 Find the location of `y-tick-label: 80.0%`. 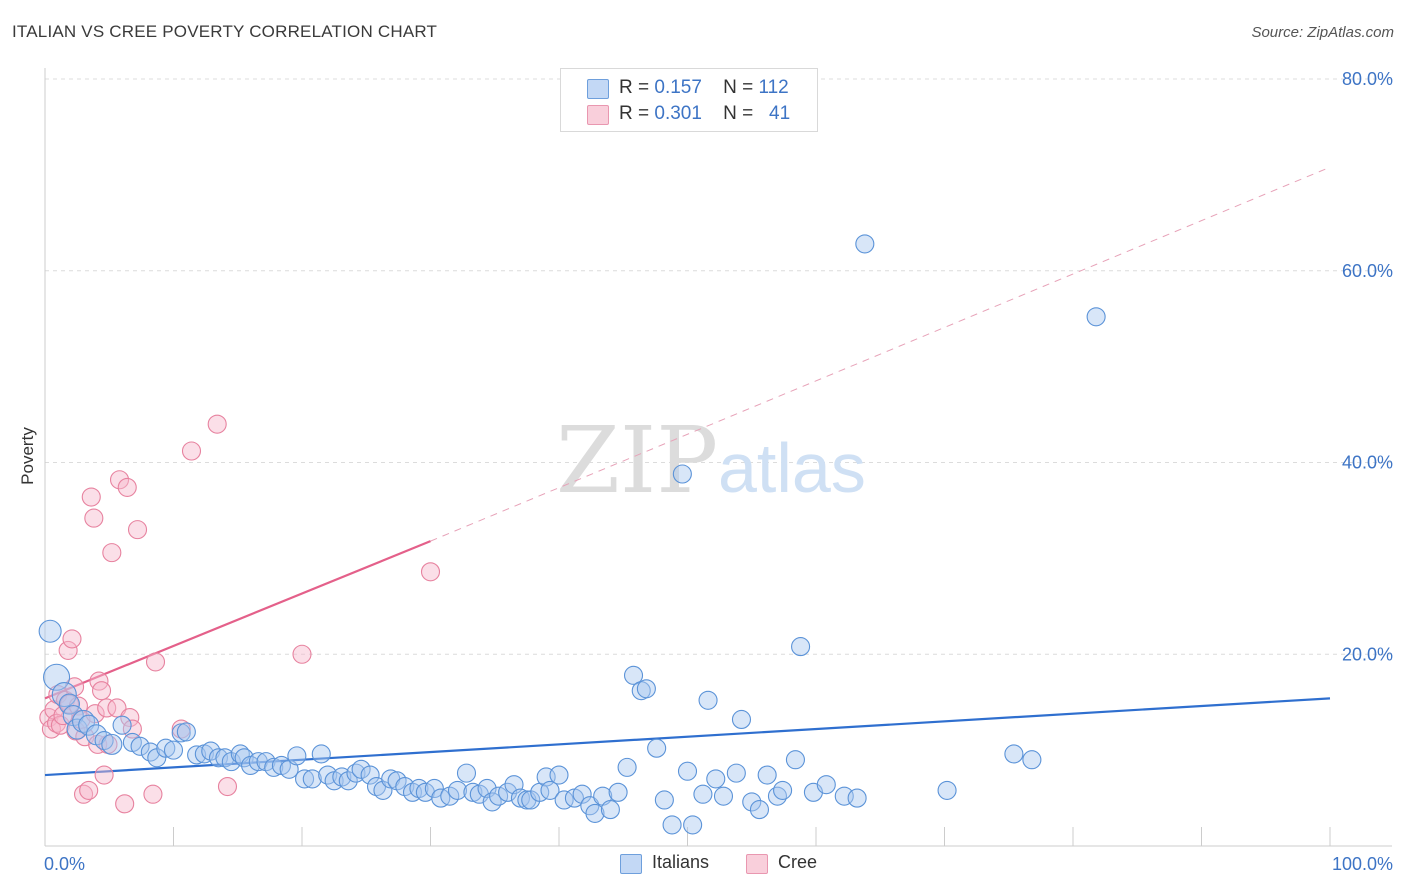

y-tick-label: 80.0% is located at coordinates (1367, 79).